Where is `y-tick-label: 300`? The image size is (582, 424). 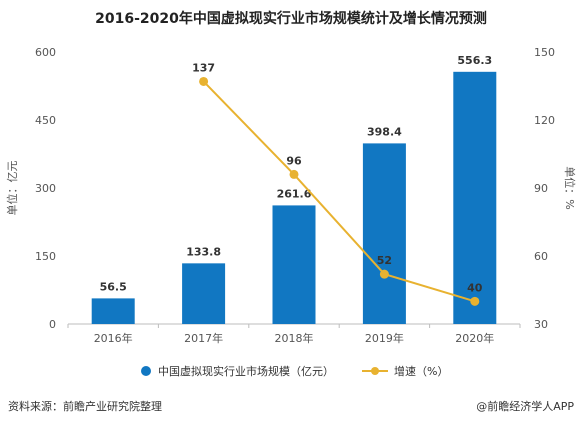
y-tick-label: 300 is located at coordinates (45, 188).